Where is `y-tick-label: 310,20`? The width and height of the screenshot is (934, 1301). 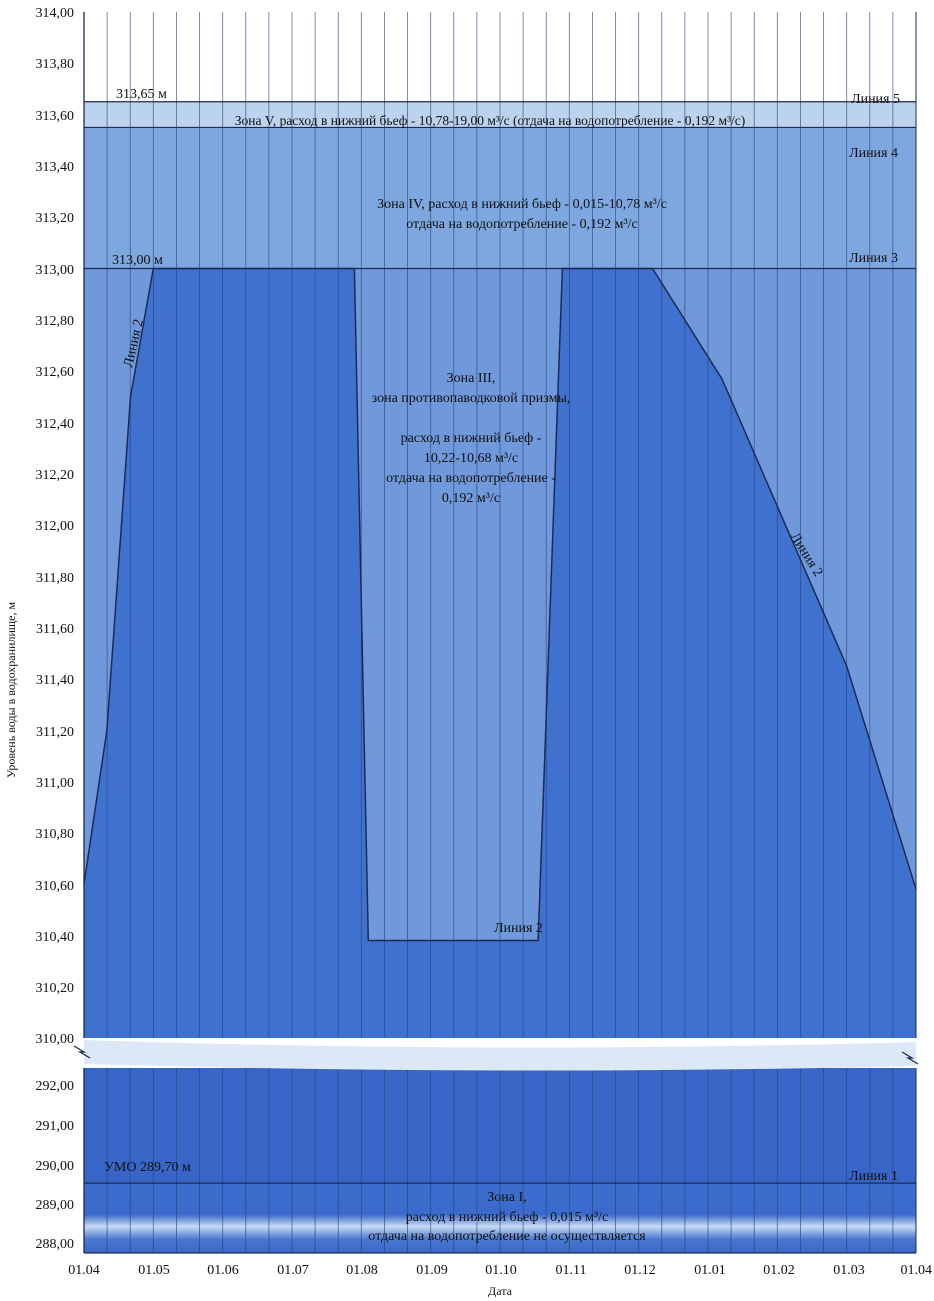
y-tick-label: 310,20 is located at coordinates (55, 988).